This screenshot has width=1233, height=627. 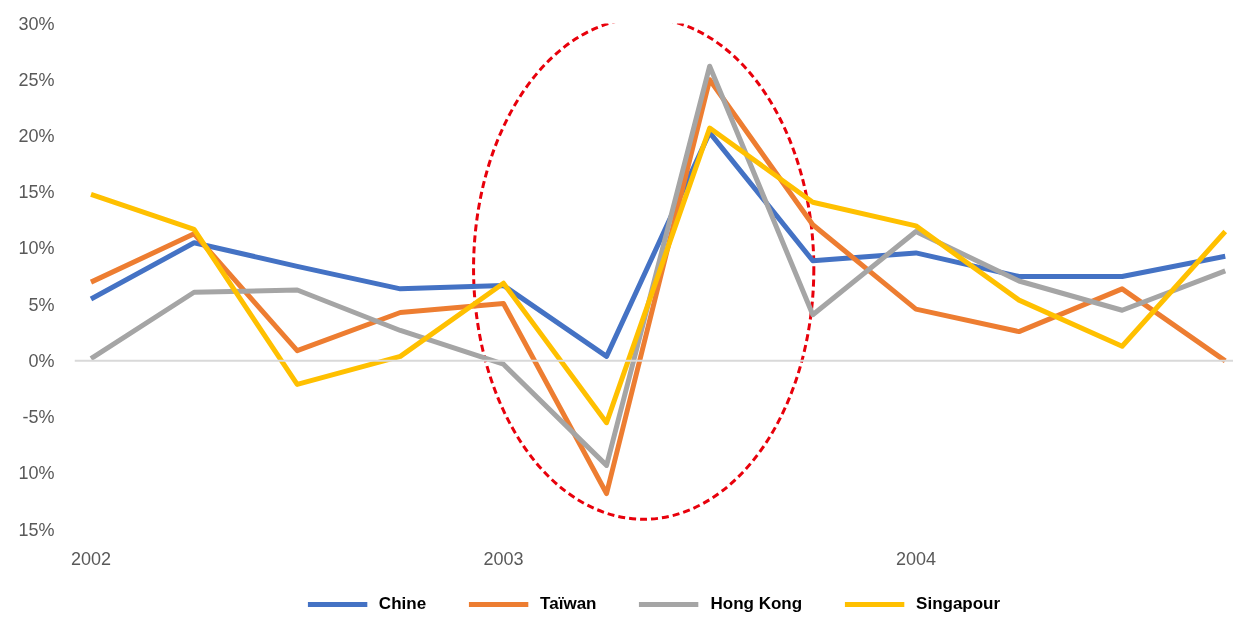 I want to click on y-tick-label: 30%, so click(x=36, y=23).